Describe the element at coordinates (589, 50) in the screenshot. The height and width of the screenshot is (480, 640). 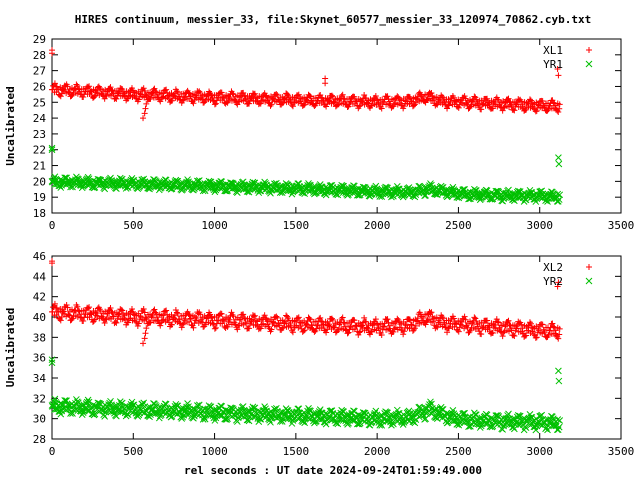
I see `legend-marker` at that location.